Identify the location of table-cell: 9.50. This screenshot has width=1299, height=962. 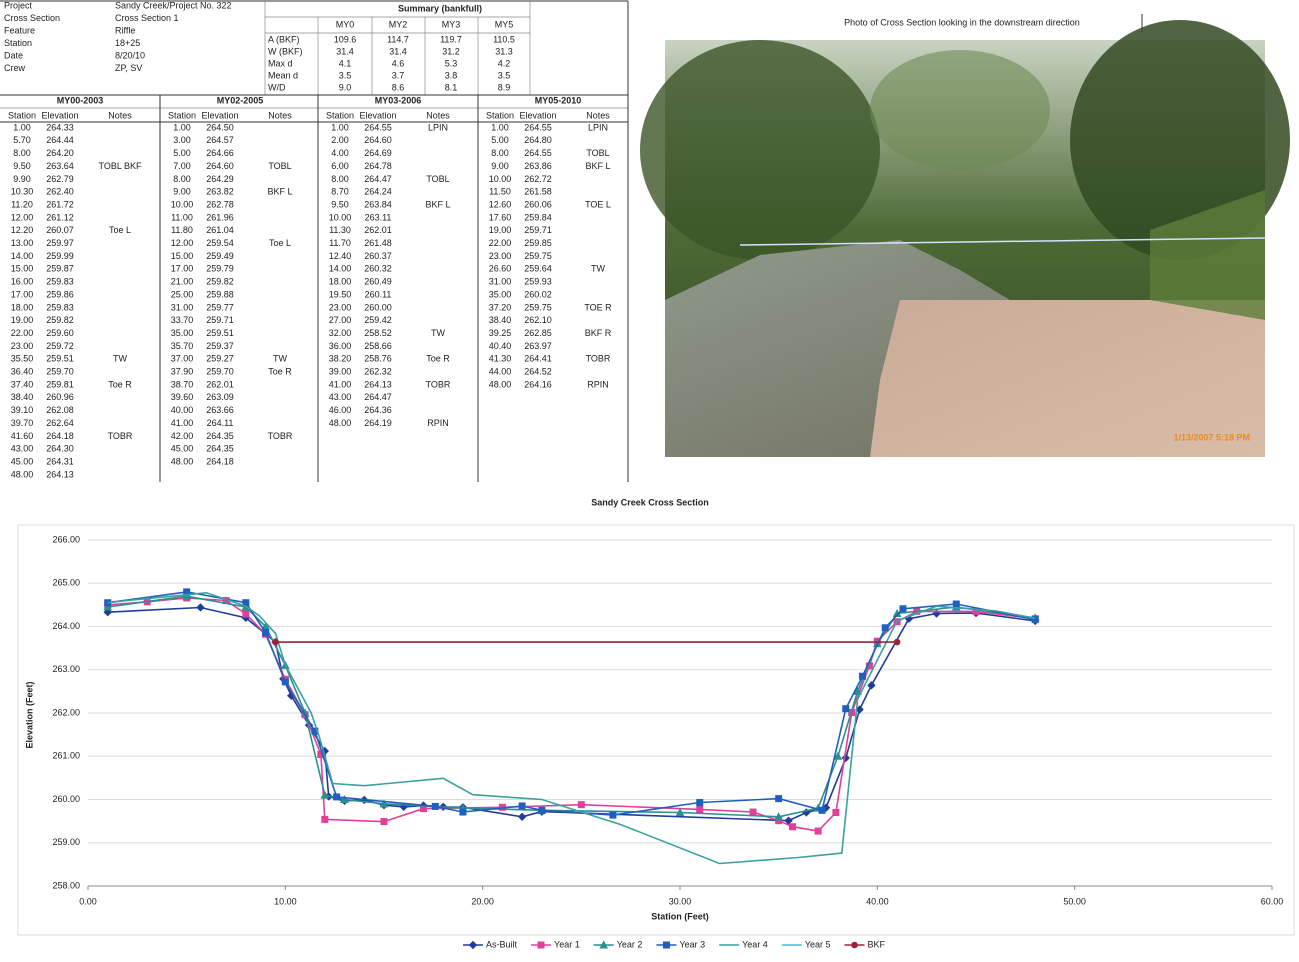
(22, 166).